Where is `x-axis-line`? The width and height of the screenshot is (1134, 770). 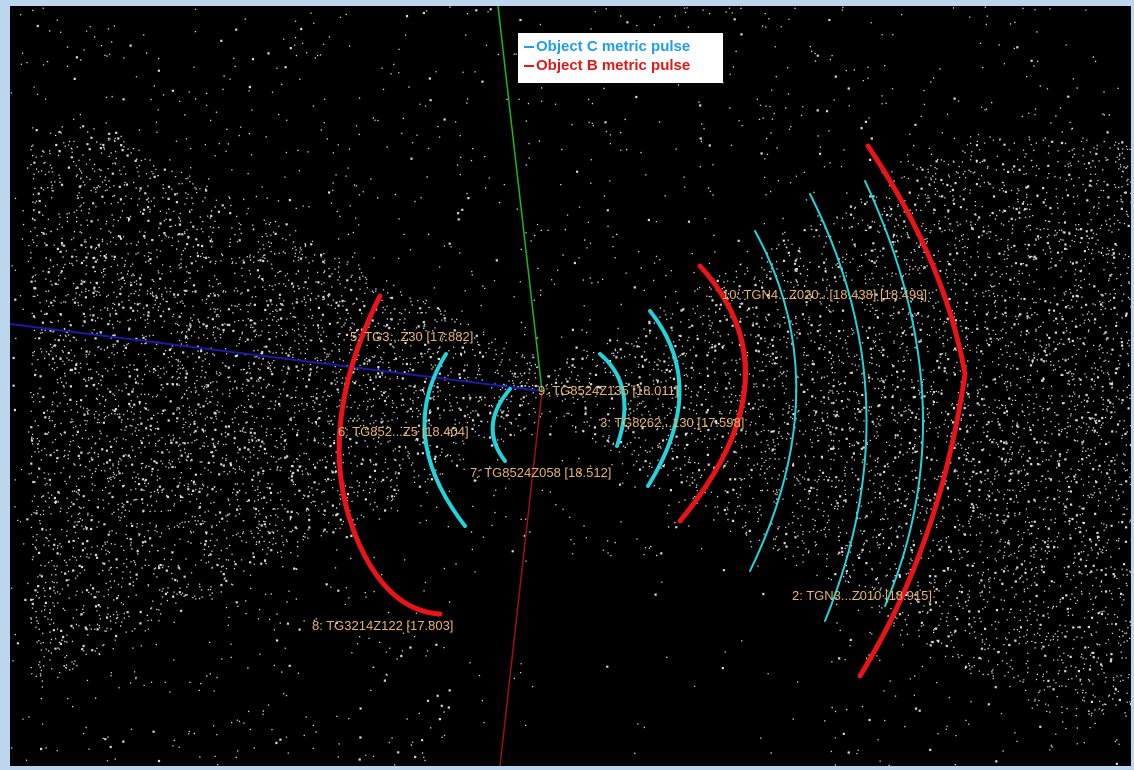 x-axis-line is located at coordinates (276, 357).